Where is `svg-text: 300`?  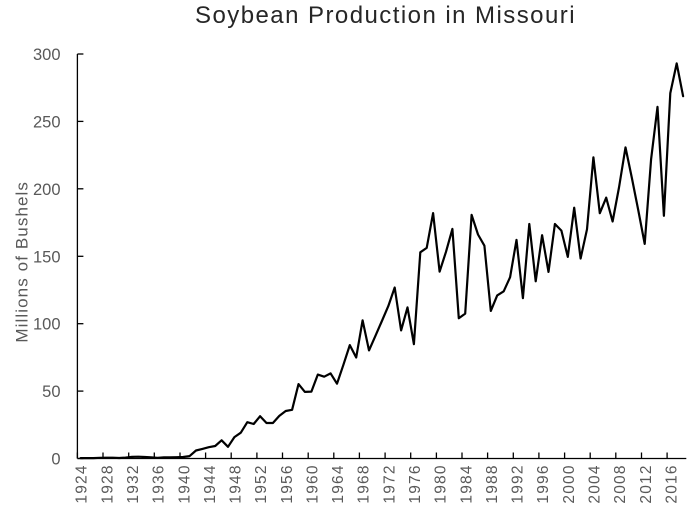 svg-text: 300 is located at coordinates (47, 55).